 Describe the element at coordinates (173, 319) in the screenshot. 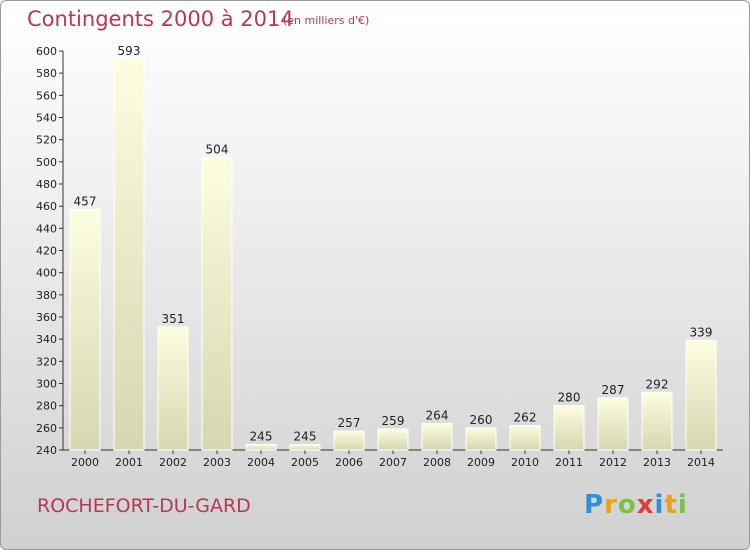

I see `data-label-2002: 351` at that location.